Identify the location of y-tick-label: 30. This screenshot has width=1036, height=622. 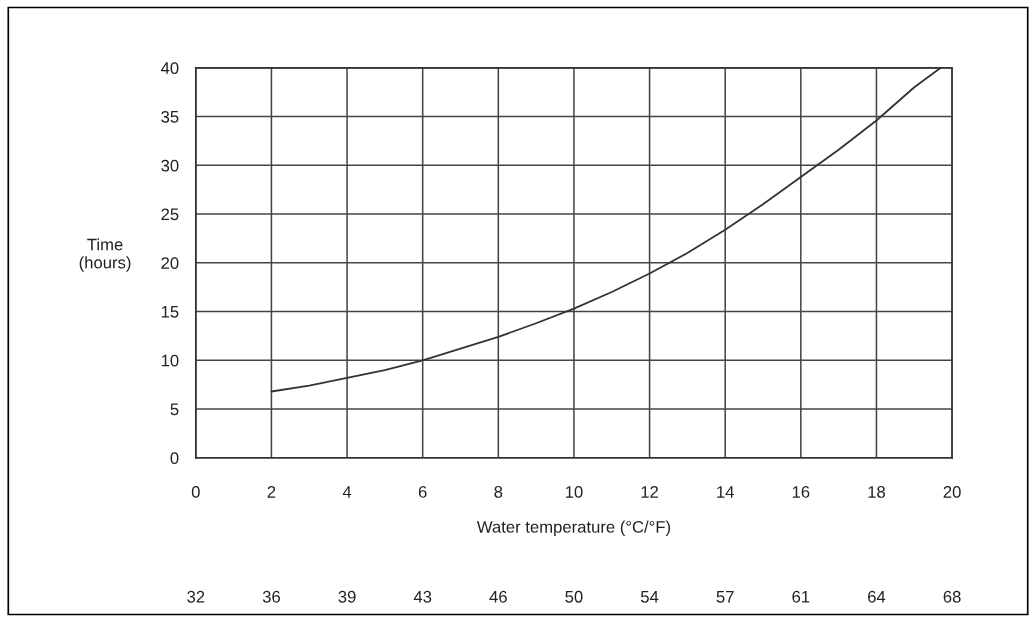
(170, 165).